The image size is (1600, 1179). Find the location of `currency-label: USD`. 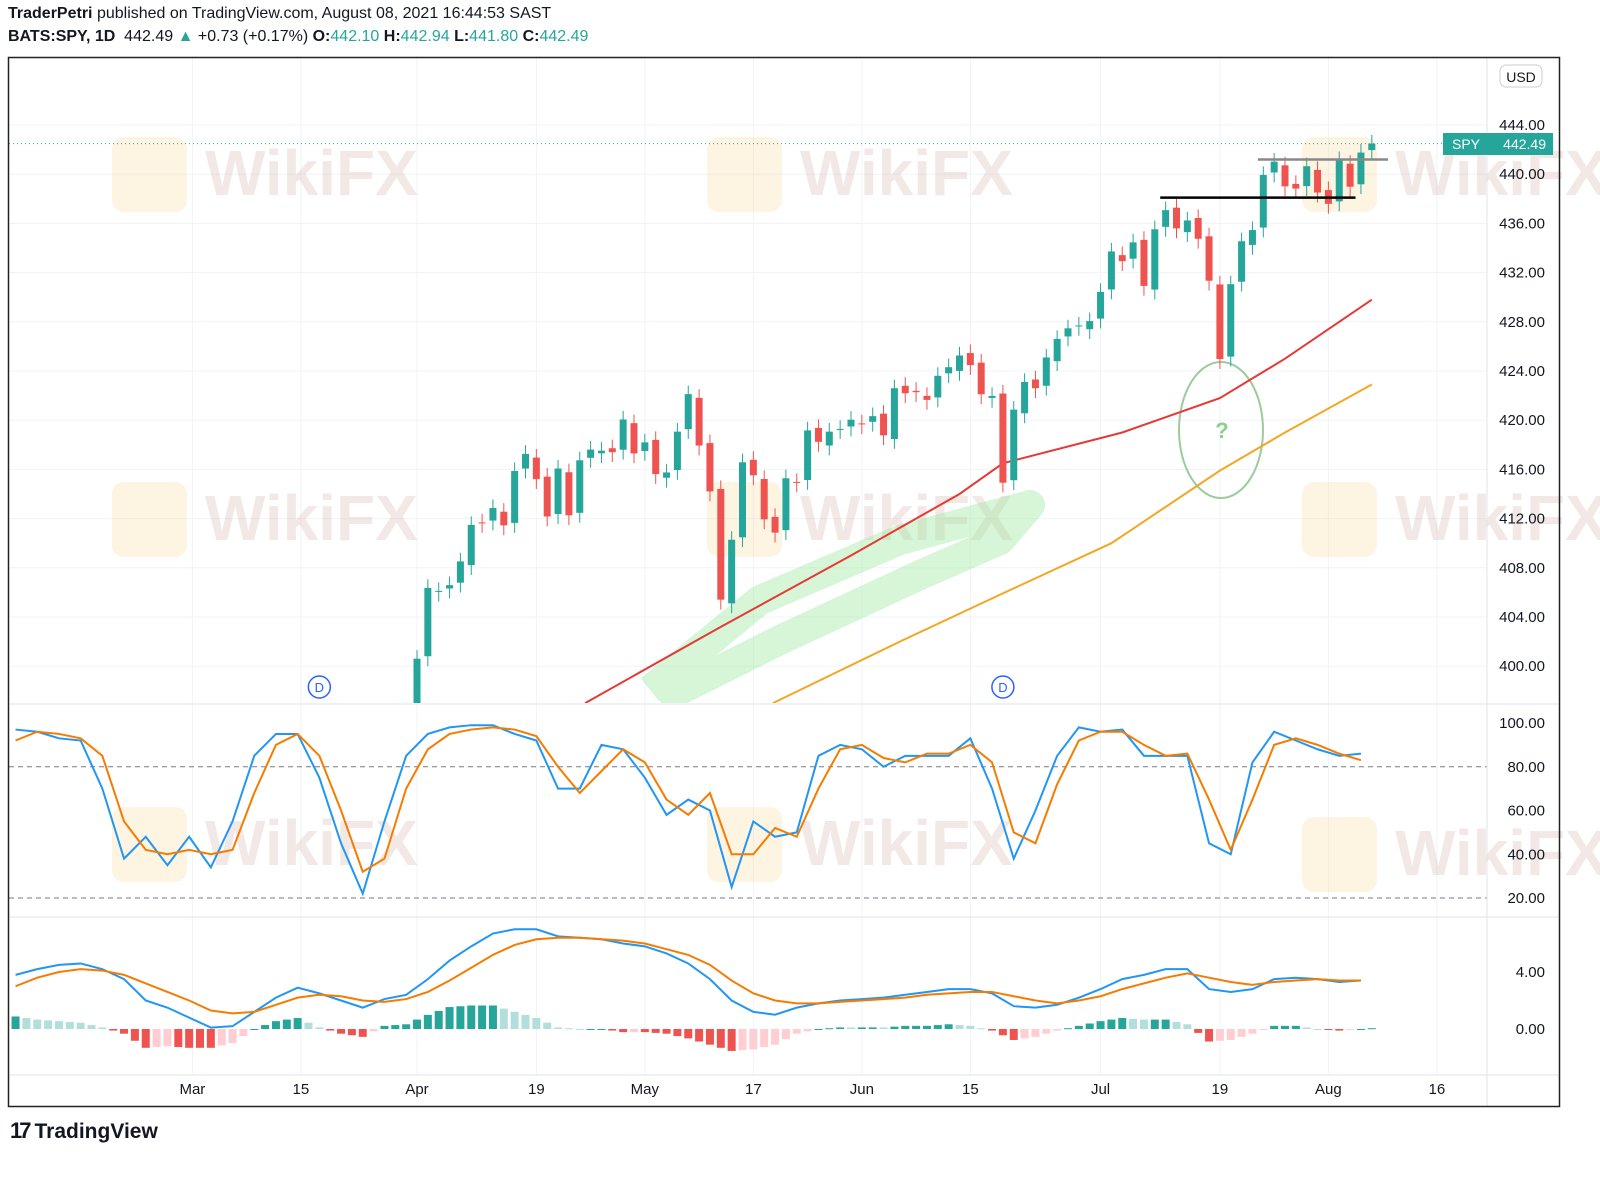

currency-label: USD is located at coordinates (1521, 77).